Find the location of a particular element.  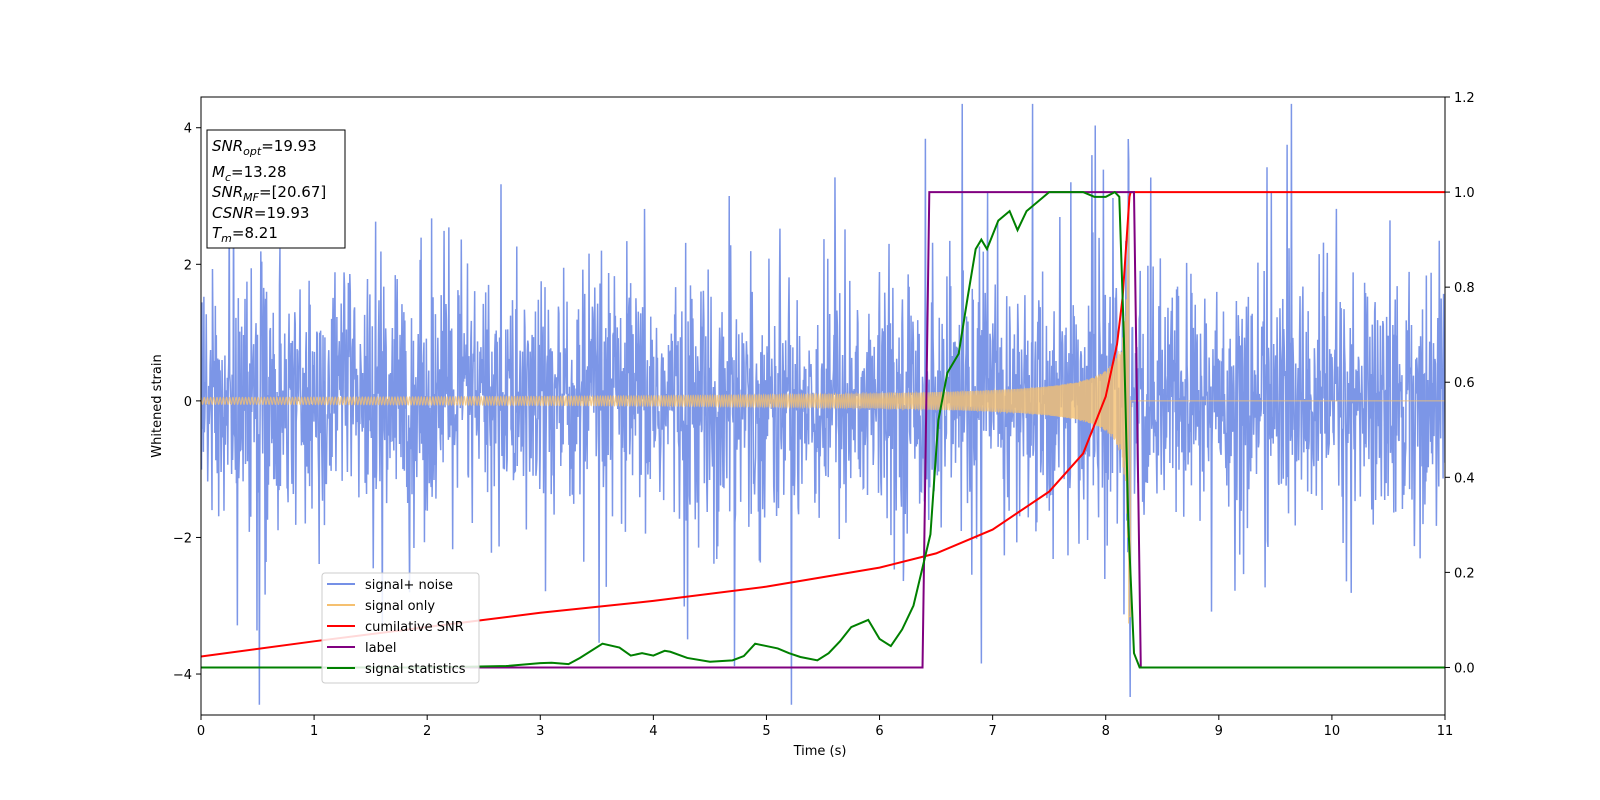

snr-opt-symbol: SNR is located at coordinates (227, 146).